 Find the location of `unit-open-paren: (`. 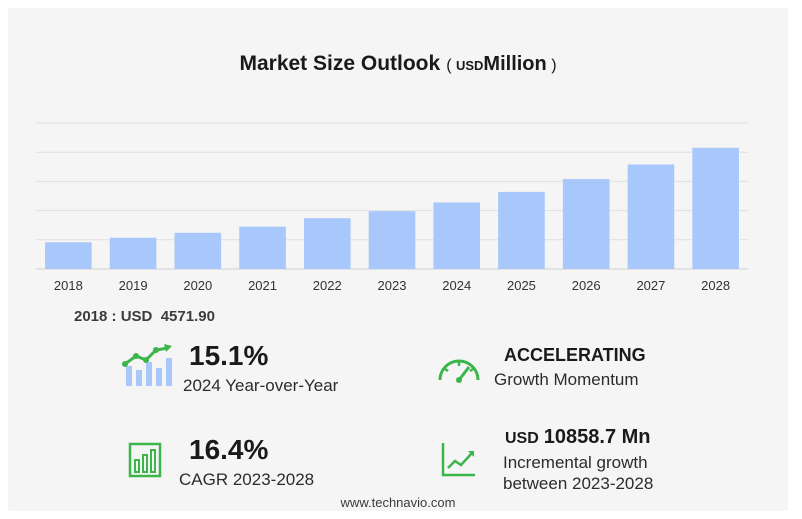

unit-open-paren: ( is located at coordinates (449, 65).